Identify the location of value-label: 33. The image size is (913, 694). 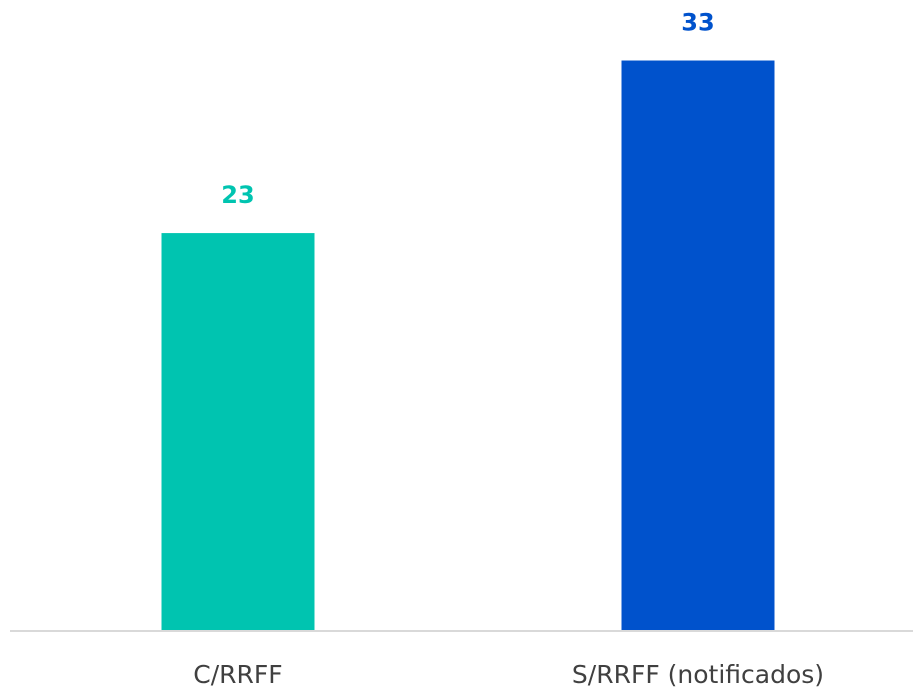
(697, 23).